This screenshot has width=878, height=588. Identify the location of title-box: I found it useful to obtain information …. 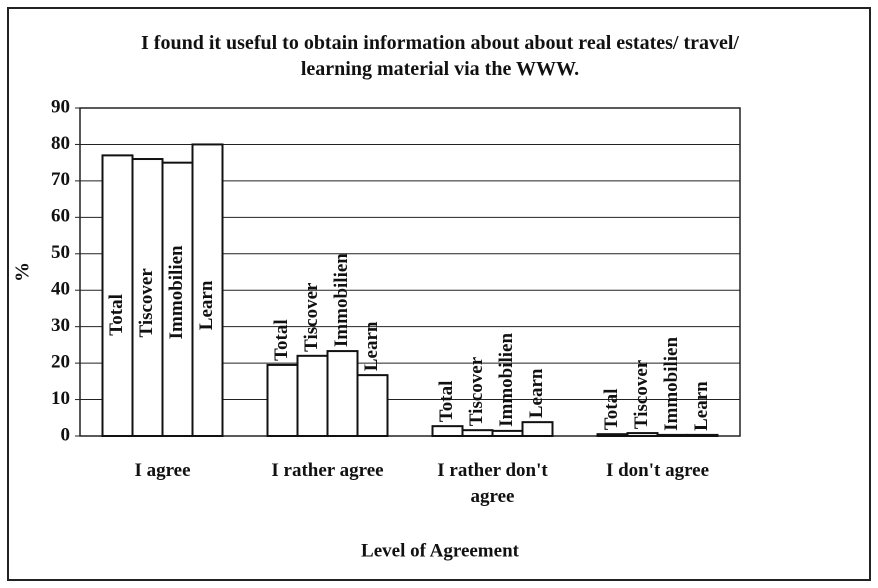
(440, 56).